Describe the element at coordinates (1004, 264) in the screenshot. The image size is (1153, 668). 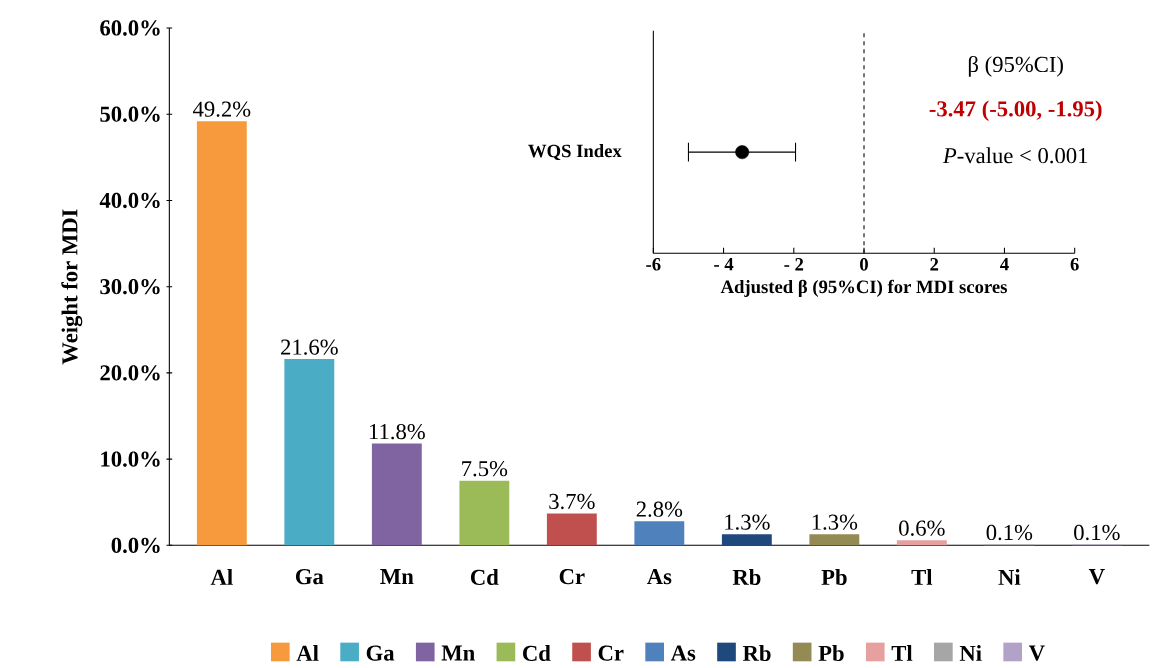
I see `x-tick-label: 4` at that location.